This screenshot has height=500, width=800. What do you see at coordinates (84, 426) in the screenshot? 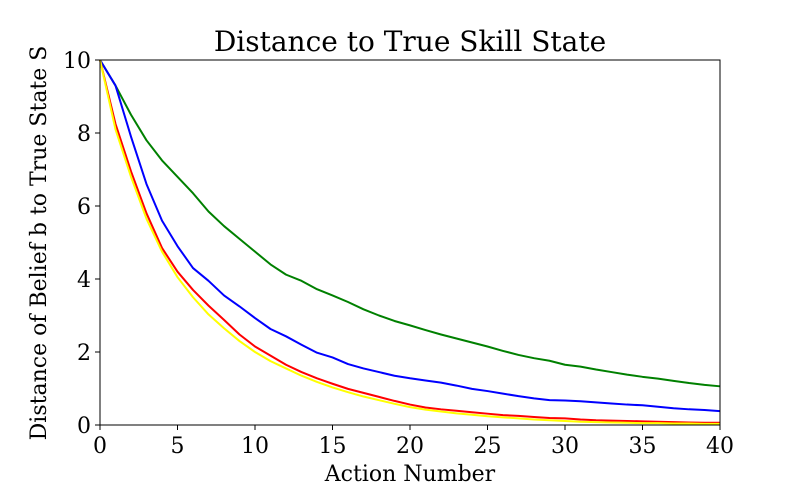
I see `y-tick-label: 0` at bounding box center [84, 426].